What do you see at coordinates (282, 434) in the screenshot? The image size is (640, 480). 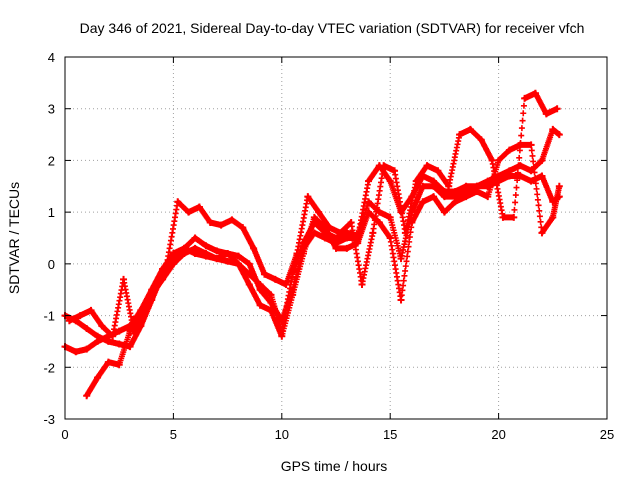 I see `x-tick-label: 10` at bounding box center [282, 434].